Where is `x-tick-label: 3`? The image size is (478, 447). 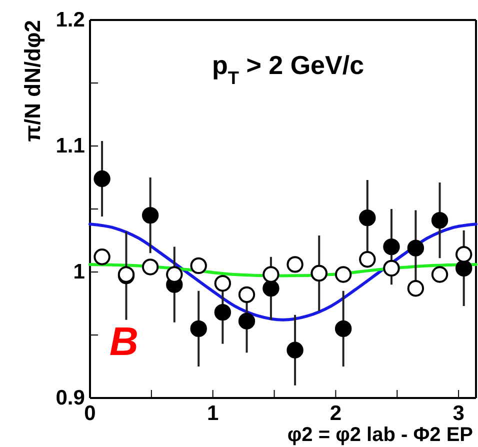
x-tick-label: 3 is located at coordinates (458, 413).